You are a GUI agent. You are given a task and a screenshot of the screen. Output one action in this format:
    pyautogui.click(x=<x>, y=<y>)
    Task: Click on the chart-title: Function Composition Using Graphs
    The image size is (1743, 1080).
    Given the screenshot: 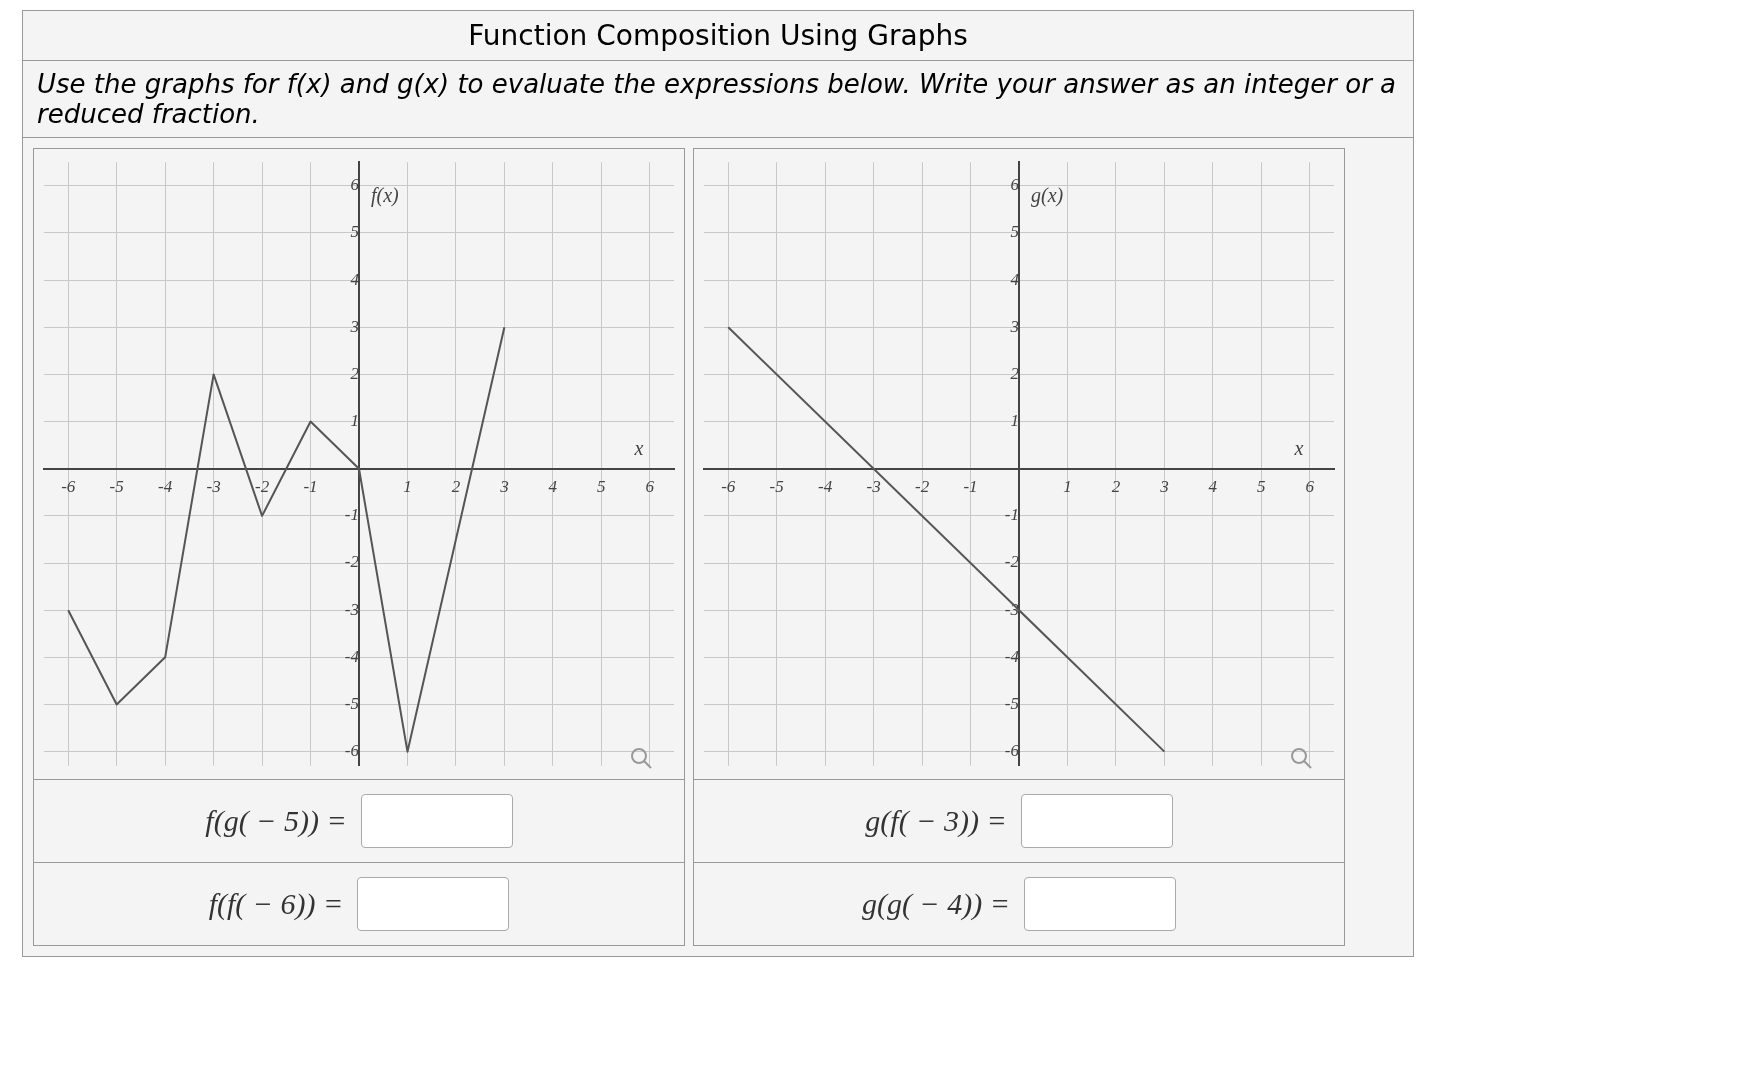 What is the action you would take?
    pyautogui.click(x=718, y=36)
    